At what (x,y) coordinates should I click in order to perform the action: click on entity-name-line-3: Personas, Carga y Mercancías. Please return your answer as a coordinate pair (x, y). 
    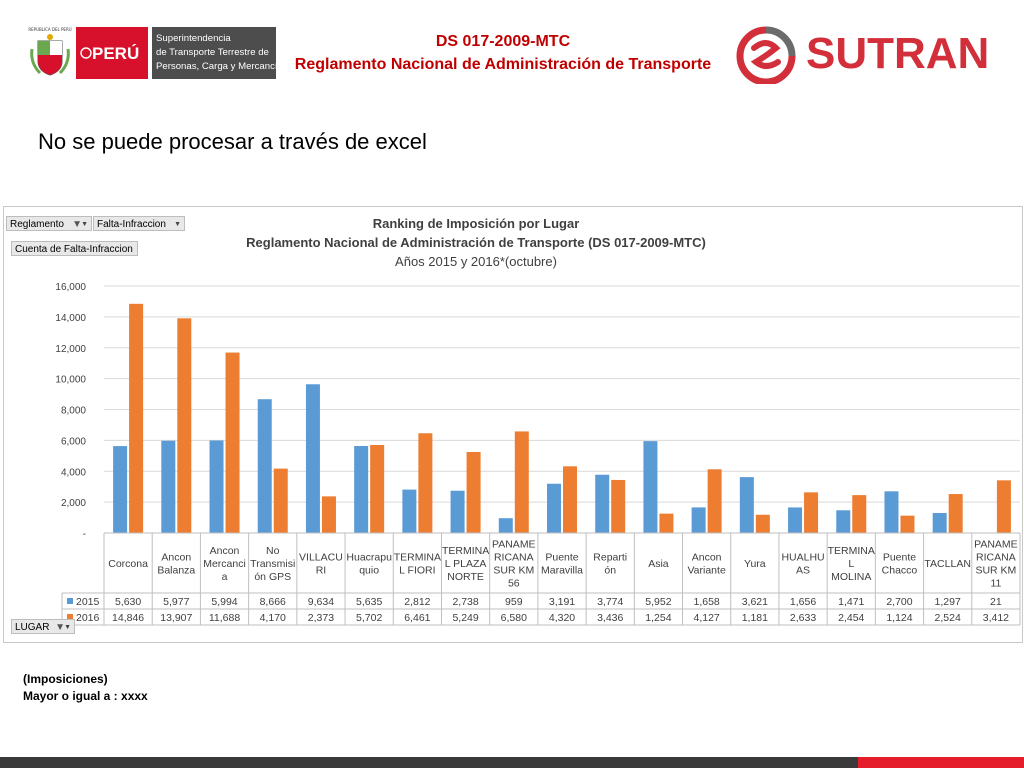
    Looking at the image, I should click on (222, 66).